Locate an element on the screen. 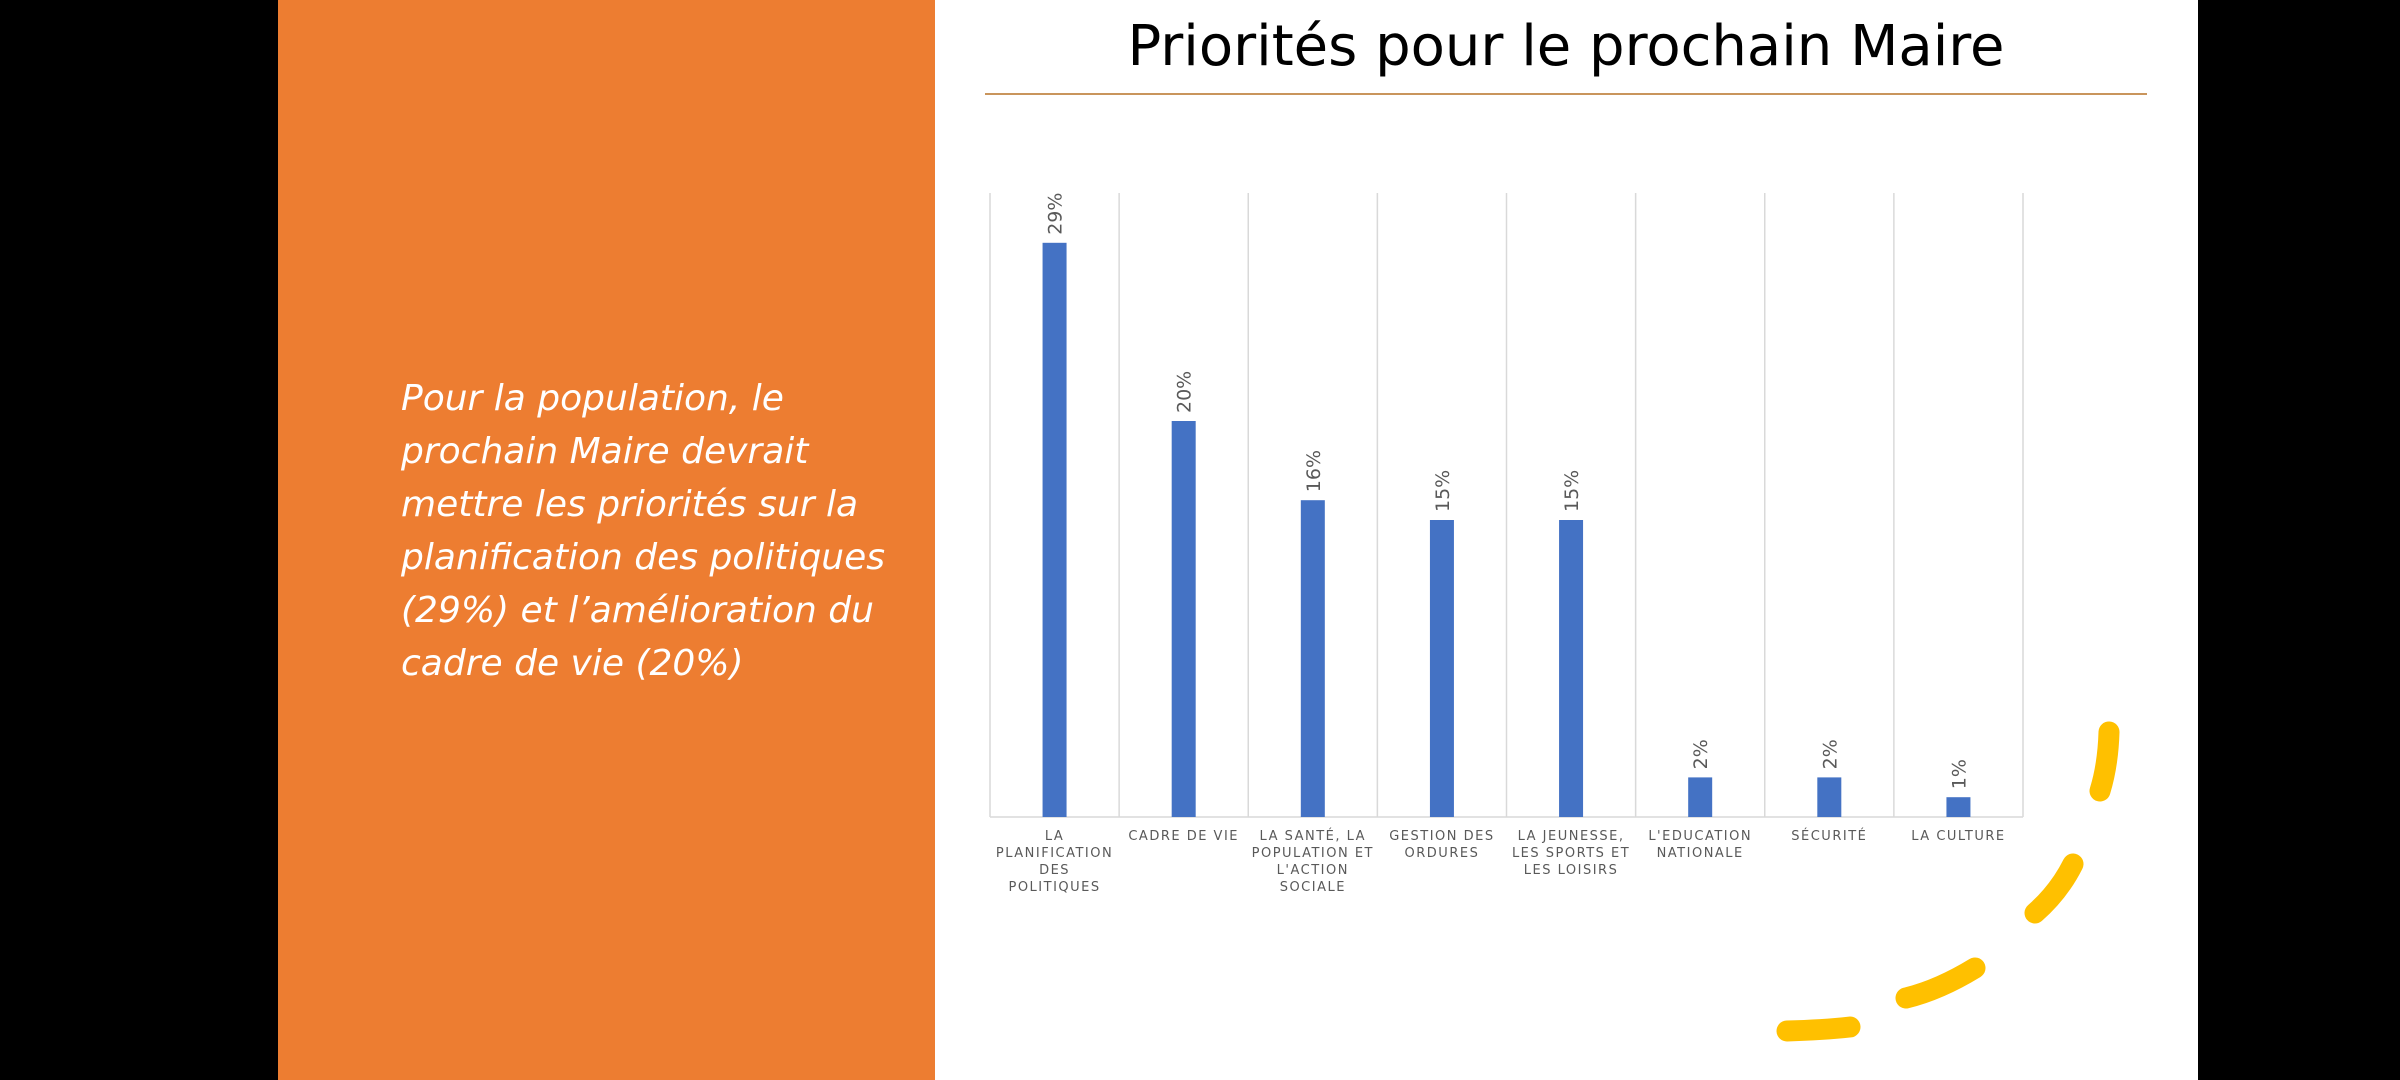 The height and width of the screenshot is (1080, 2400). data-label: 1% is located at coordinates (1959, 774).